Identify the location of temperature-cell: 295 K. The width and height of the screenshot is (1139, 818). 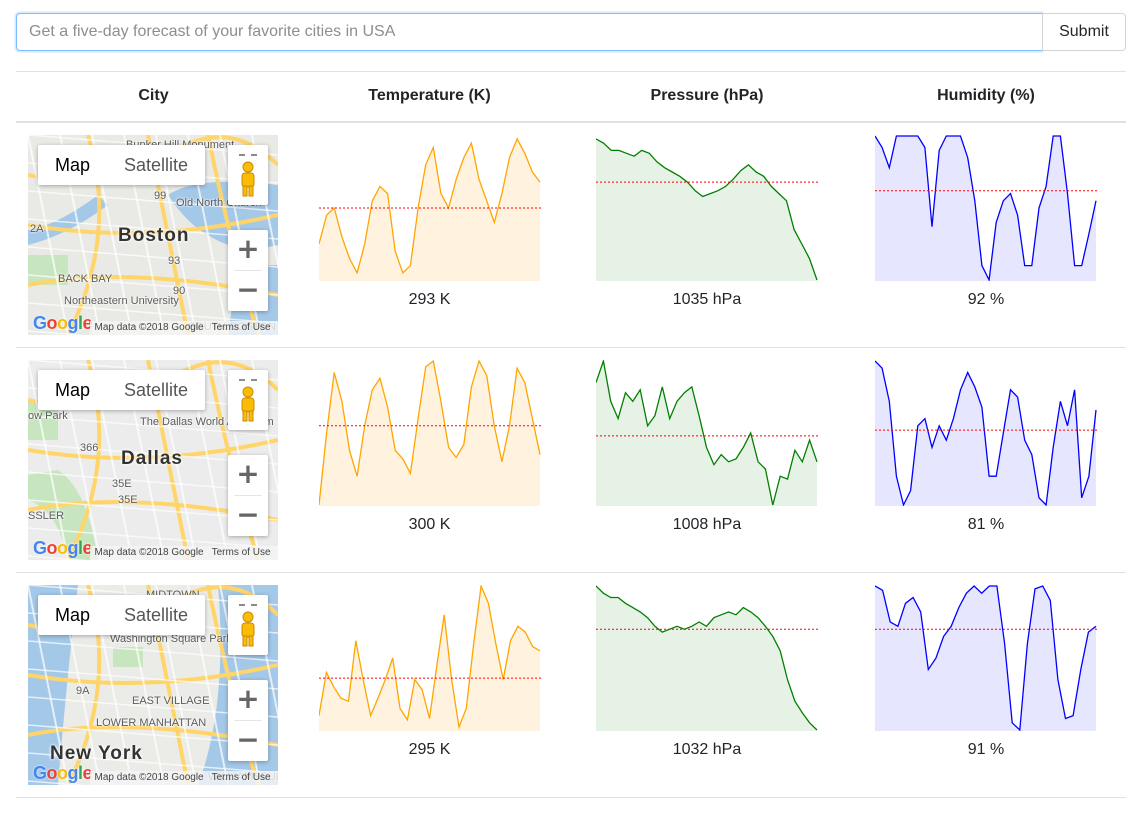
(429, 685).